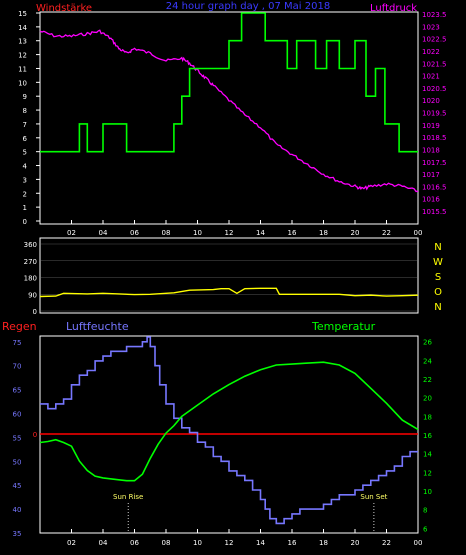 The width and height of the screenshot is (466, 555). What do you see at coordinates (434, 114) in the screenshot?
I see `pressure-tick-label: 1019.5` at bounding box center [434, 114].